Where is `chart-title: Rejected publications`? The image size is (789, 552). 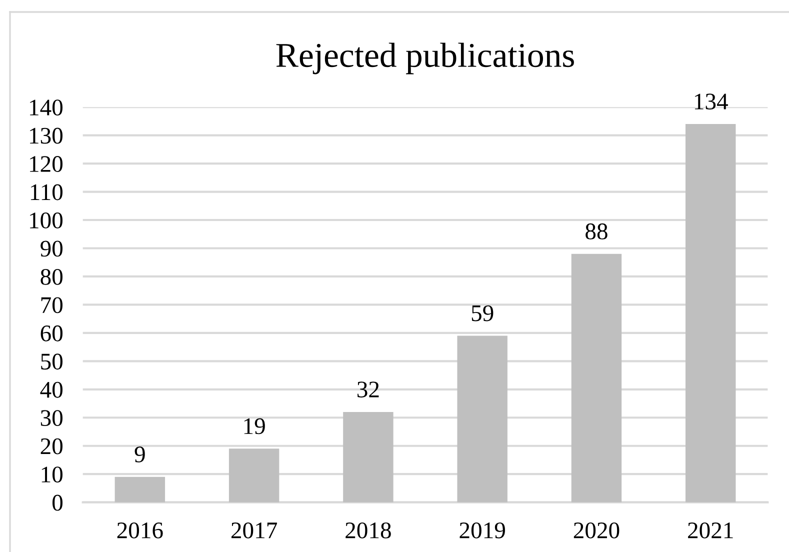 chart-title: Rejected publications is located at coordinates (425, 58).